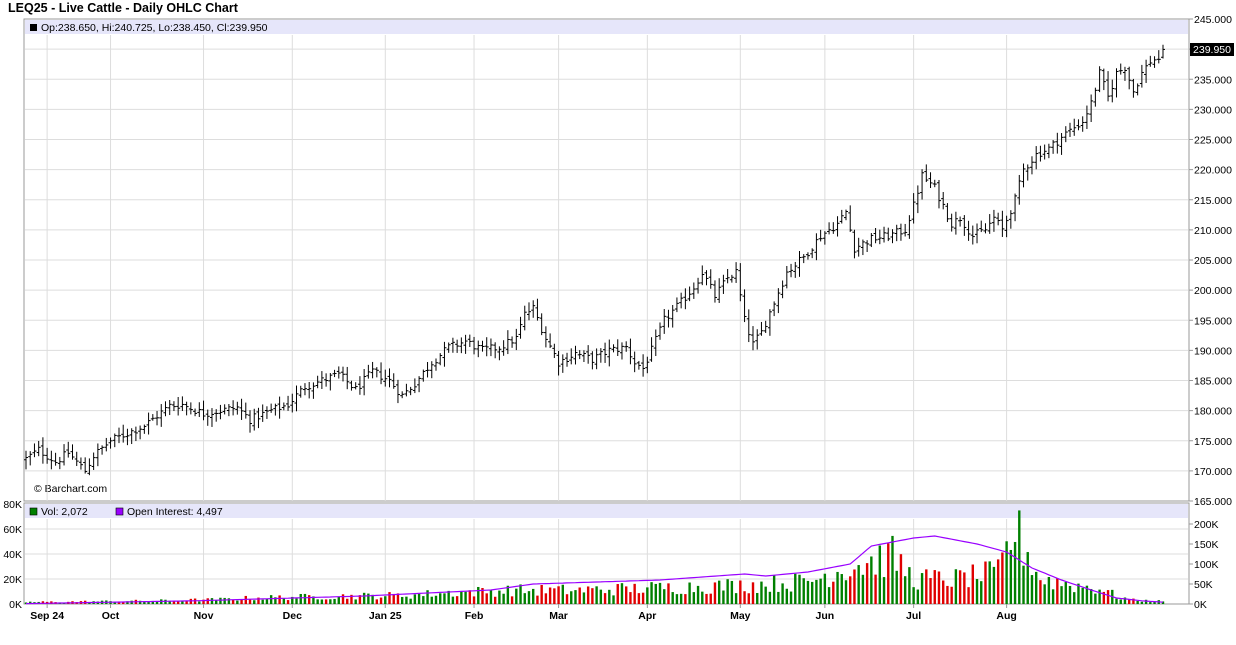 This screenshot has height=645, width=1236. What do you see at coordinates (1213, 321) in the screenshot?
I see `price-tick-label: 195.000` at bounding box center [1213, 321].